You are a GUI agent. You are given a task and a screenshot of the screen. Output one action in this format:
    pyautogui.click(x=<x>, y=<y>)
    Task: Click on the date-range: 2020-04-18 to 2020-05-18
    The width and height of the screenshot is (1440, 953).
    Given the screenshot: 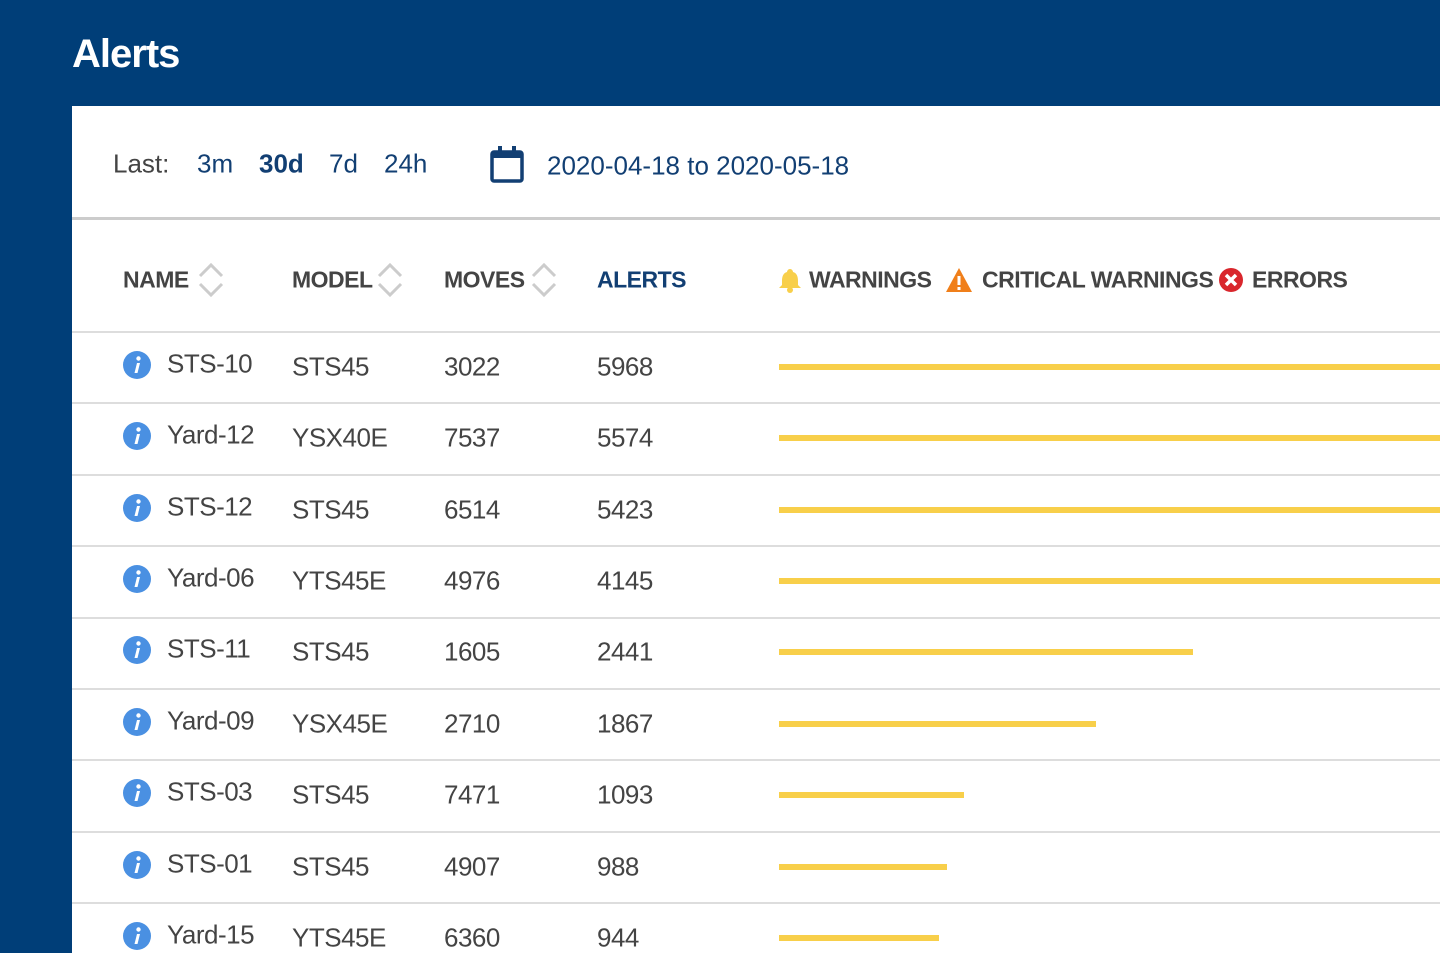 What is the action you would take?
    pyautogui.click(x=698, y=166)
    